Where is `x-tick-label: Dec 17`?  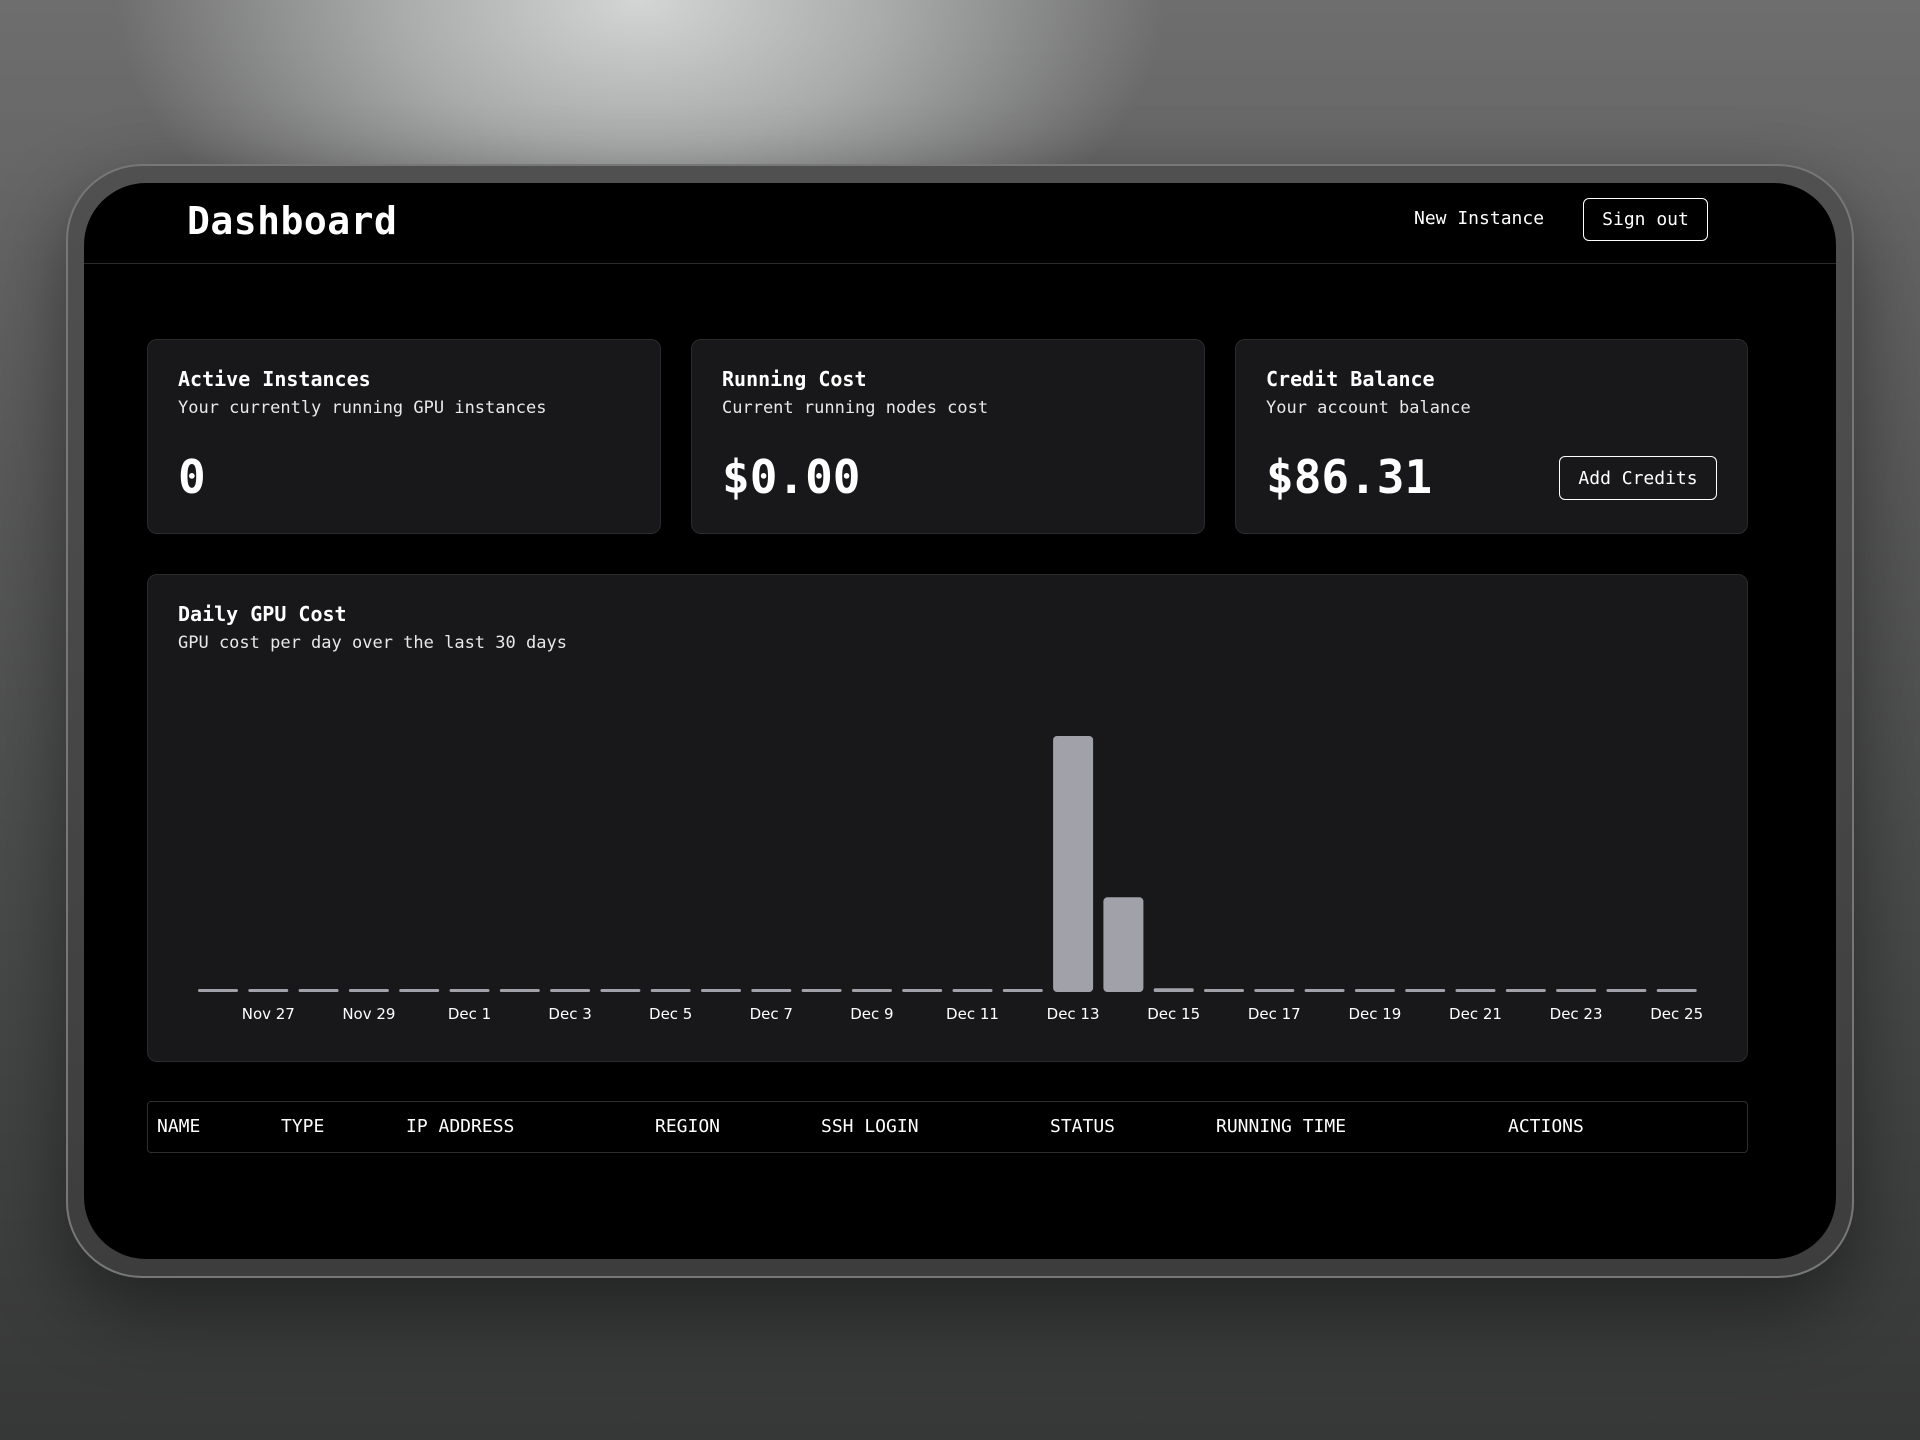 x-tick-label: Dec 17 is located at coordinates (1274, 1014).